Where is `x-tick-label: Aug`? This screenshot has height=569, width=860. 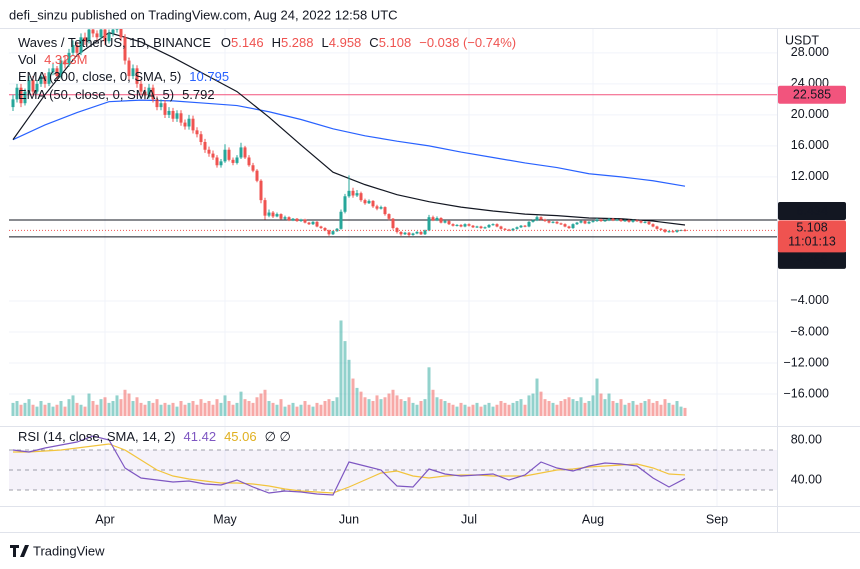
x-tick-label: Aug is located at coordinates (593, 519).